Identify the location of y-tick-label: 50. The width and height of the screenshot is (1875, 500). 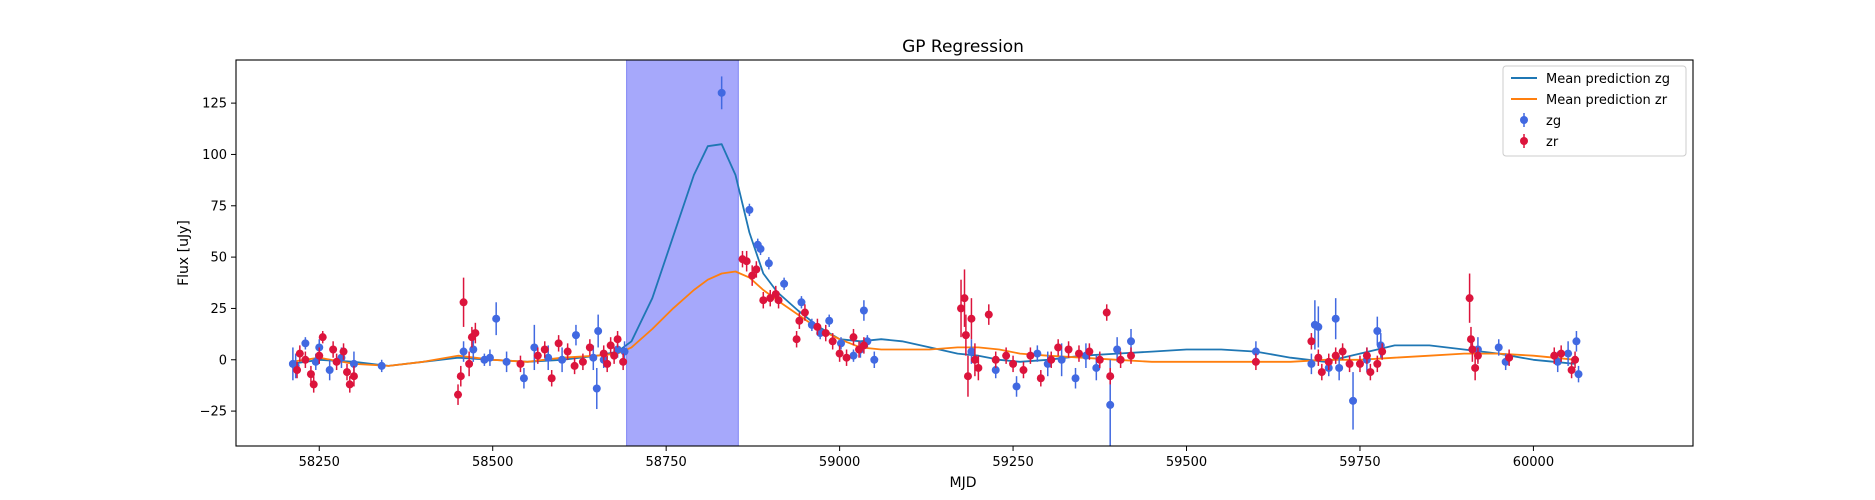
(218, 258).